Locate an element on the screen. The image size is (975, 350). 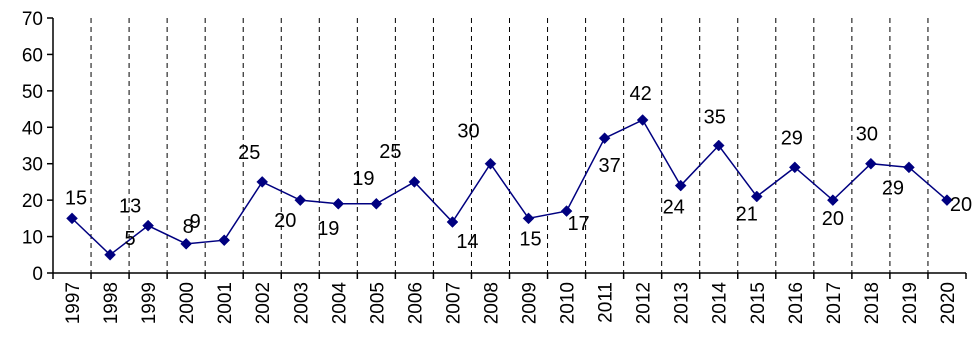
data-label: 17 is located at coordinates (578, 224).